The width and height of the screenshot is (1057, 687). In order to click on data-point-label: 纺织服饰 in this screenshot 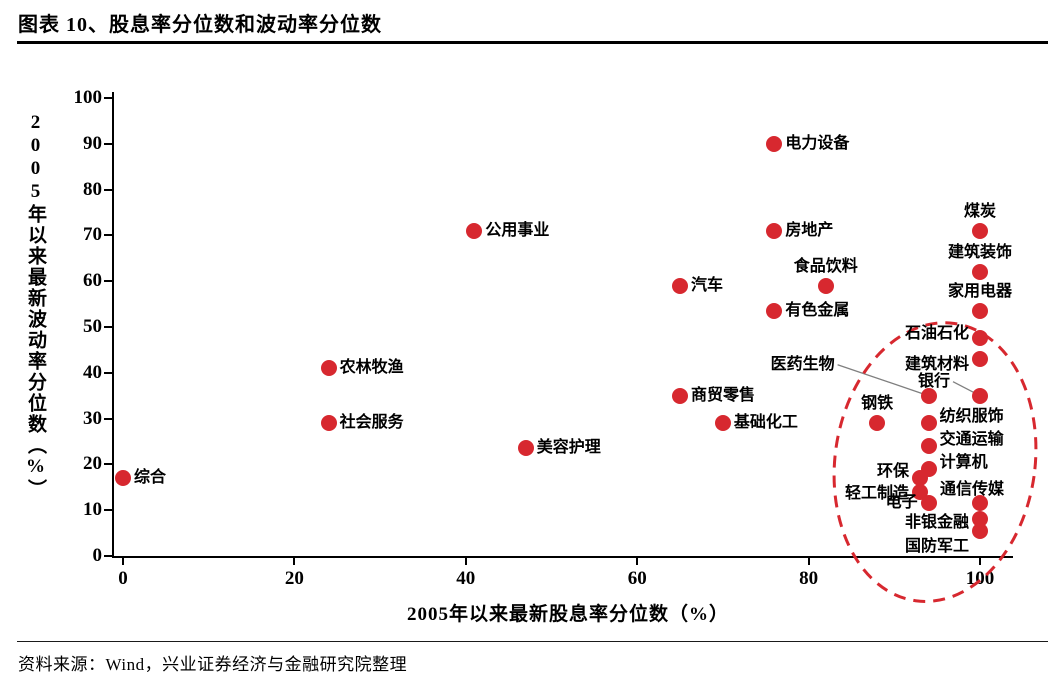, I will do `click(971, 417)`.